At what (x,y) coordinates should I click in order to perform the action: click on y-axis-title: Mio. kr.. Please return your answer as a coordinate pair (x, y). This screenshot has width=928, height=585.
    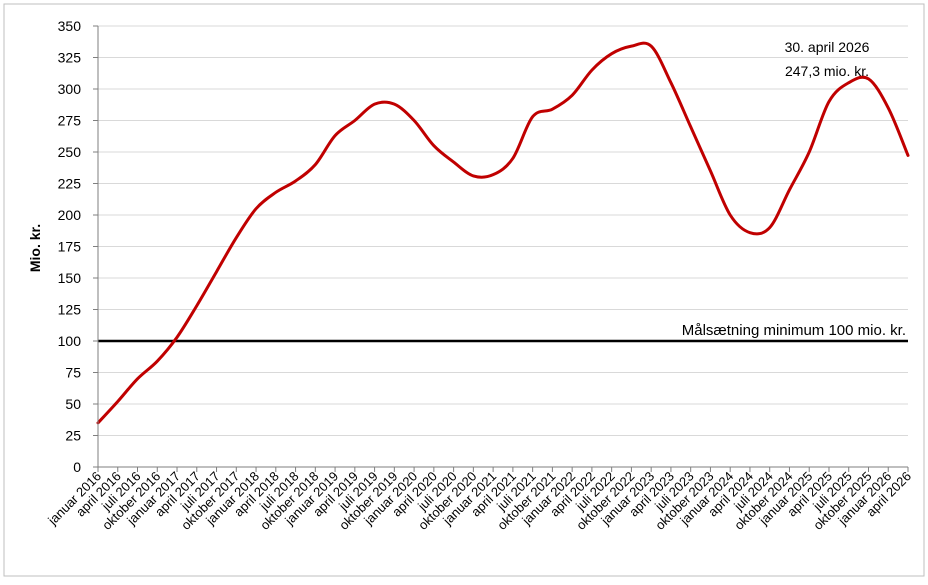
    Looking at the image, I should click on (35, 248).